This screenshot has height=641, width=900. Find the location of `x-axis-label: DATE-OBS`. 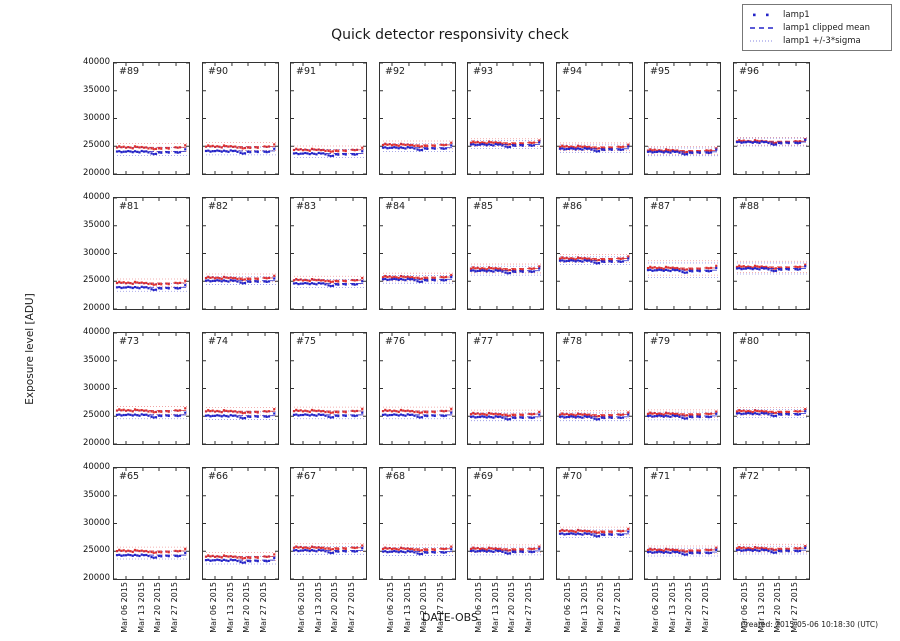

x-axis-label: DATE-OBS is located at coordinates (450, 617).